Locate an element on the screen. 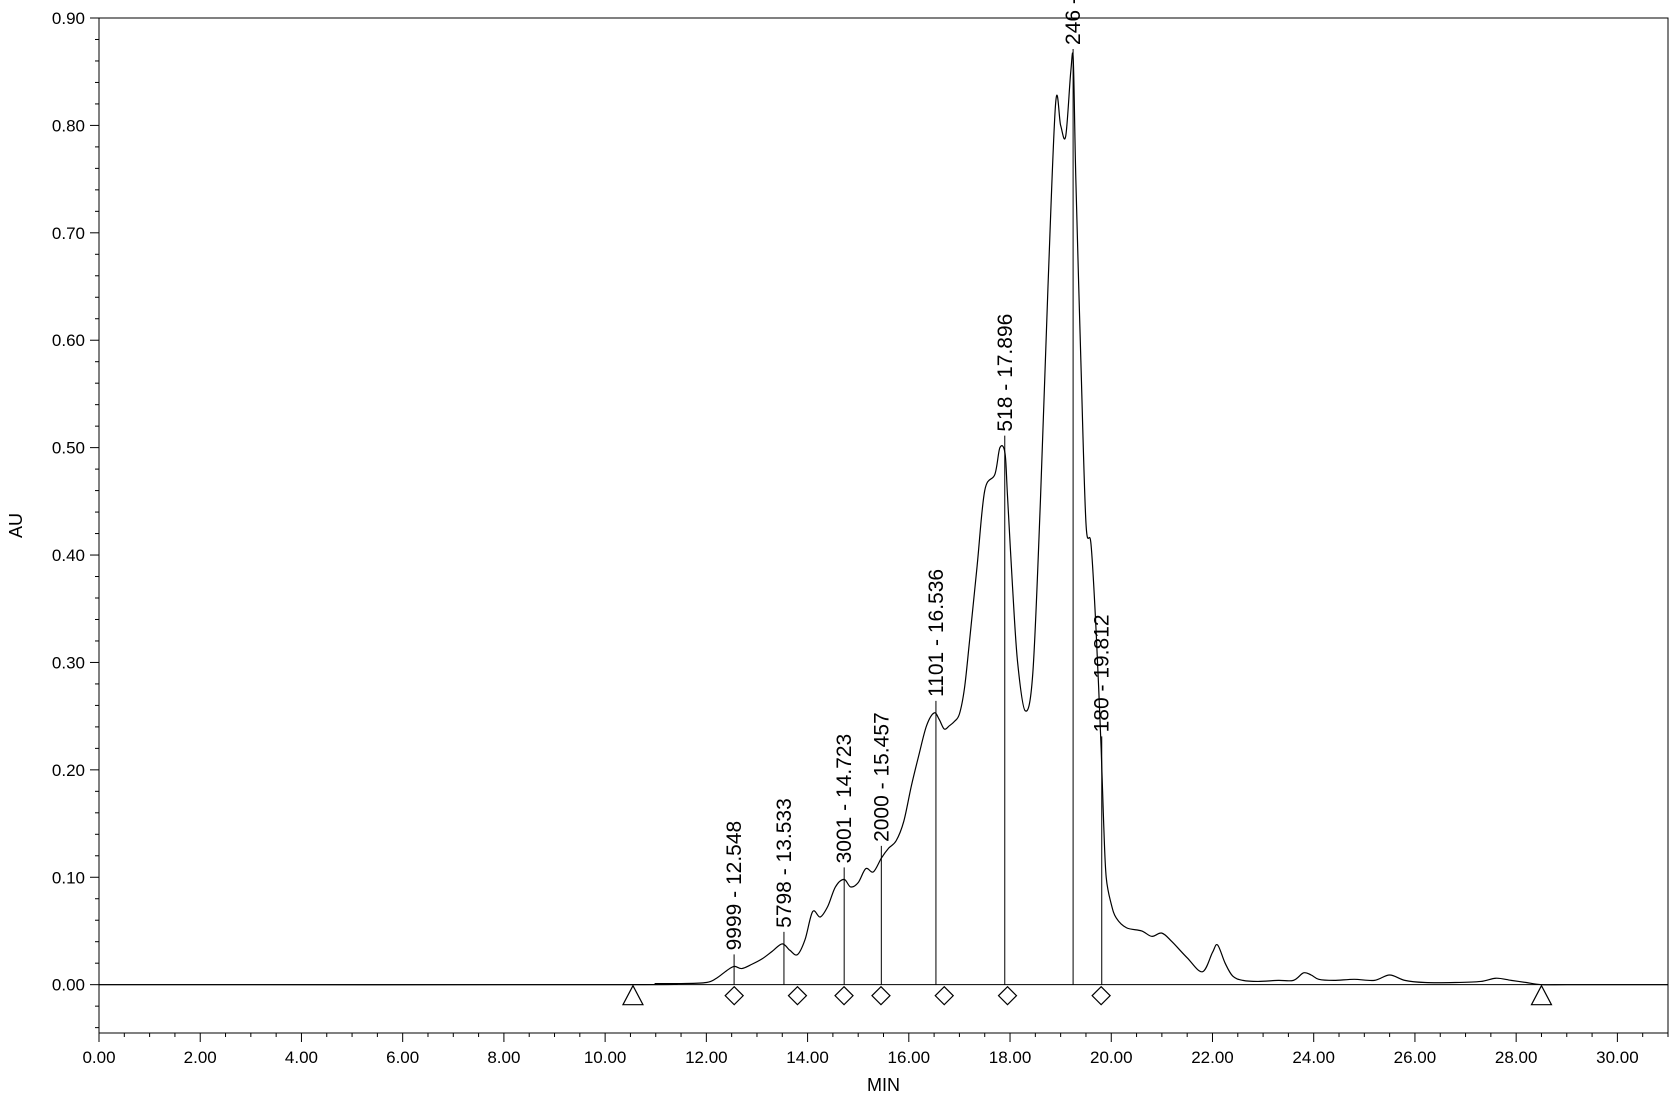  y-axis-title: AU is located at coordinates (16, 525).